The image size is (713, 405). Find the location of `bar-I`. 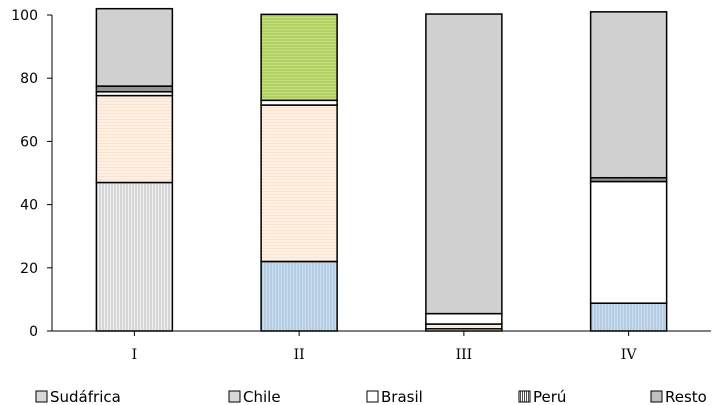

bar-I is located at coordinates (134, 169).